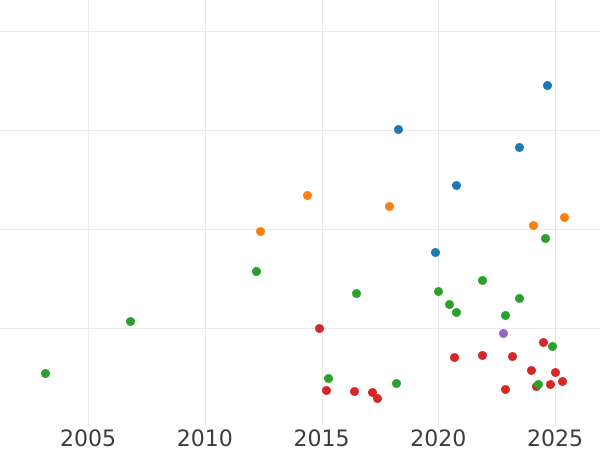 The image size is (600, 450). Describe the element at coordinates (438, 438) in the screenshot. I see `x-tick-label: 2020` at that location.